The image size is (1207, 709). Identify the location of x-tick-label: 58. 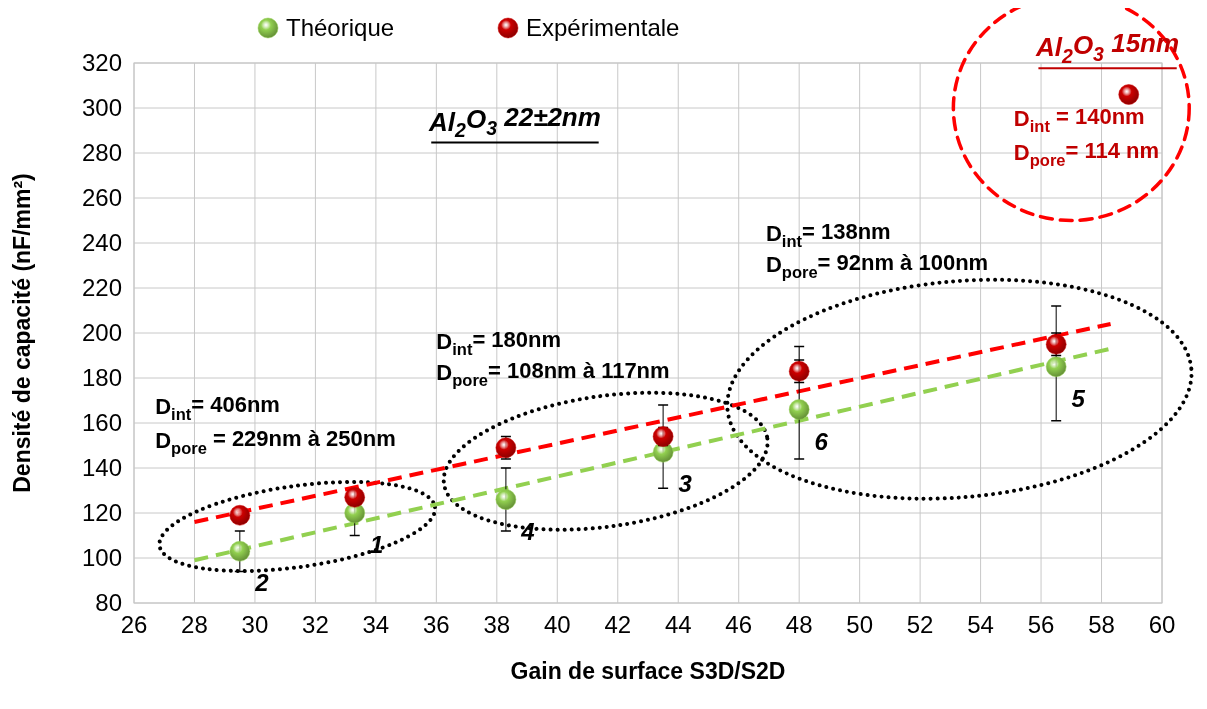
(1101, 624).